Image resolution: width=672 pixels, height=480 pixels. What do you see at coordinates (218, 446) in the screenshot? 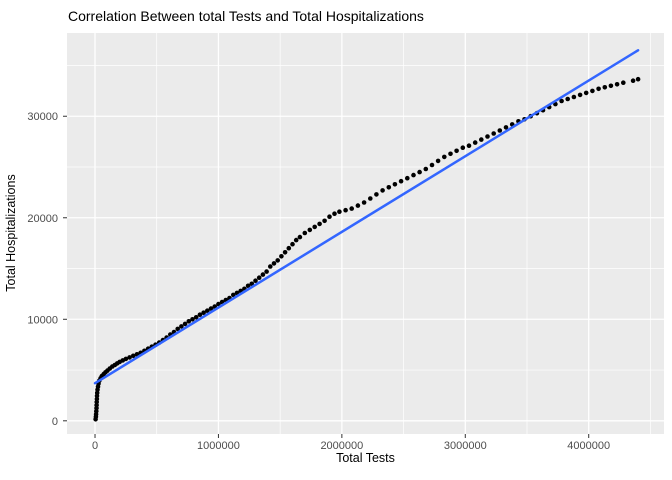
I see `x-tick-label: 1000000` at bounding box center [218, 446].